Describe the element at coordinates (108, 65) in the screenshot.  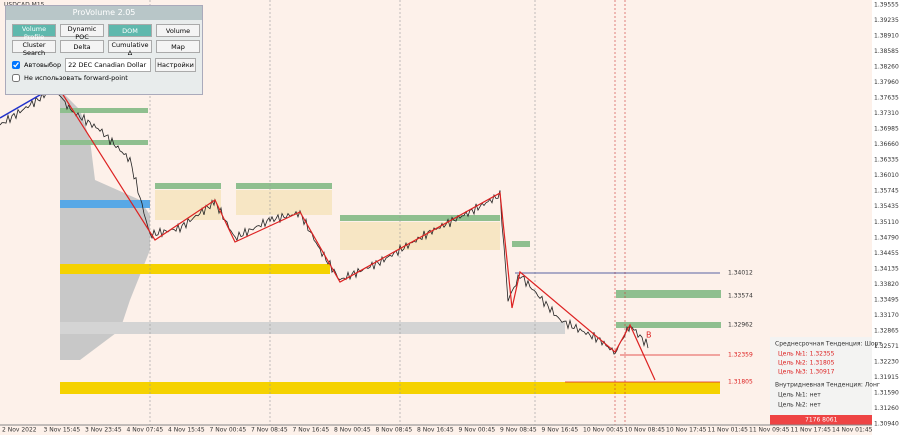
I see `select: 22 DEC Canadian Dollar` at that location.